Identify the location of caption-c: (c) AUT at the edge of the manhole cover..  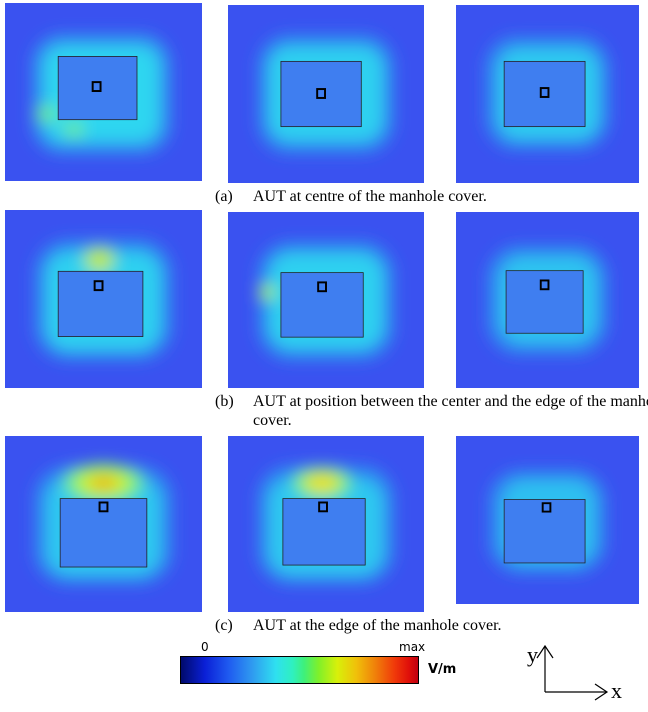
(358, 626).